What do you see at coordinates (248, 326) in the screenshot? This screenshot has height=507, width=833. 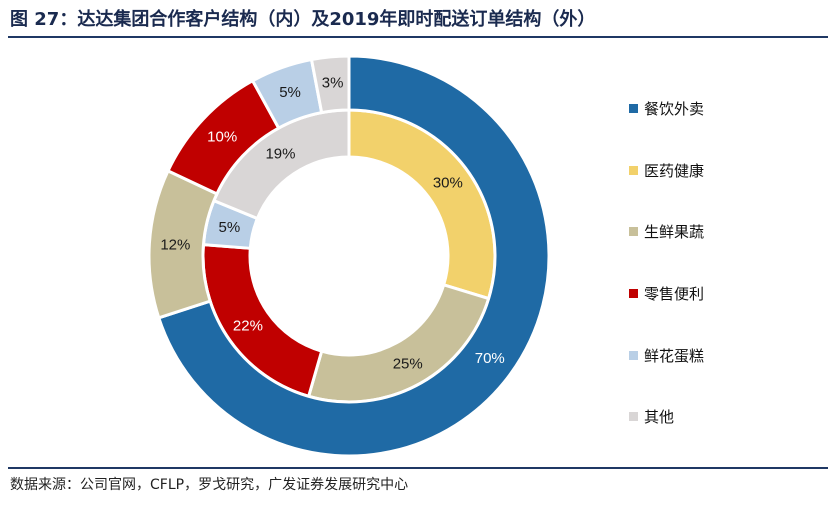 I see `inner-data-label-convenience-retail: 22%` at bounding box center [248, 326].